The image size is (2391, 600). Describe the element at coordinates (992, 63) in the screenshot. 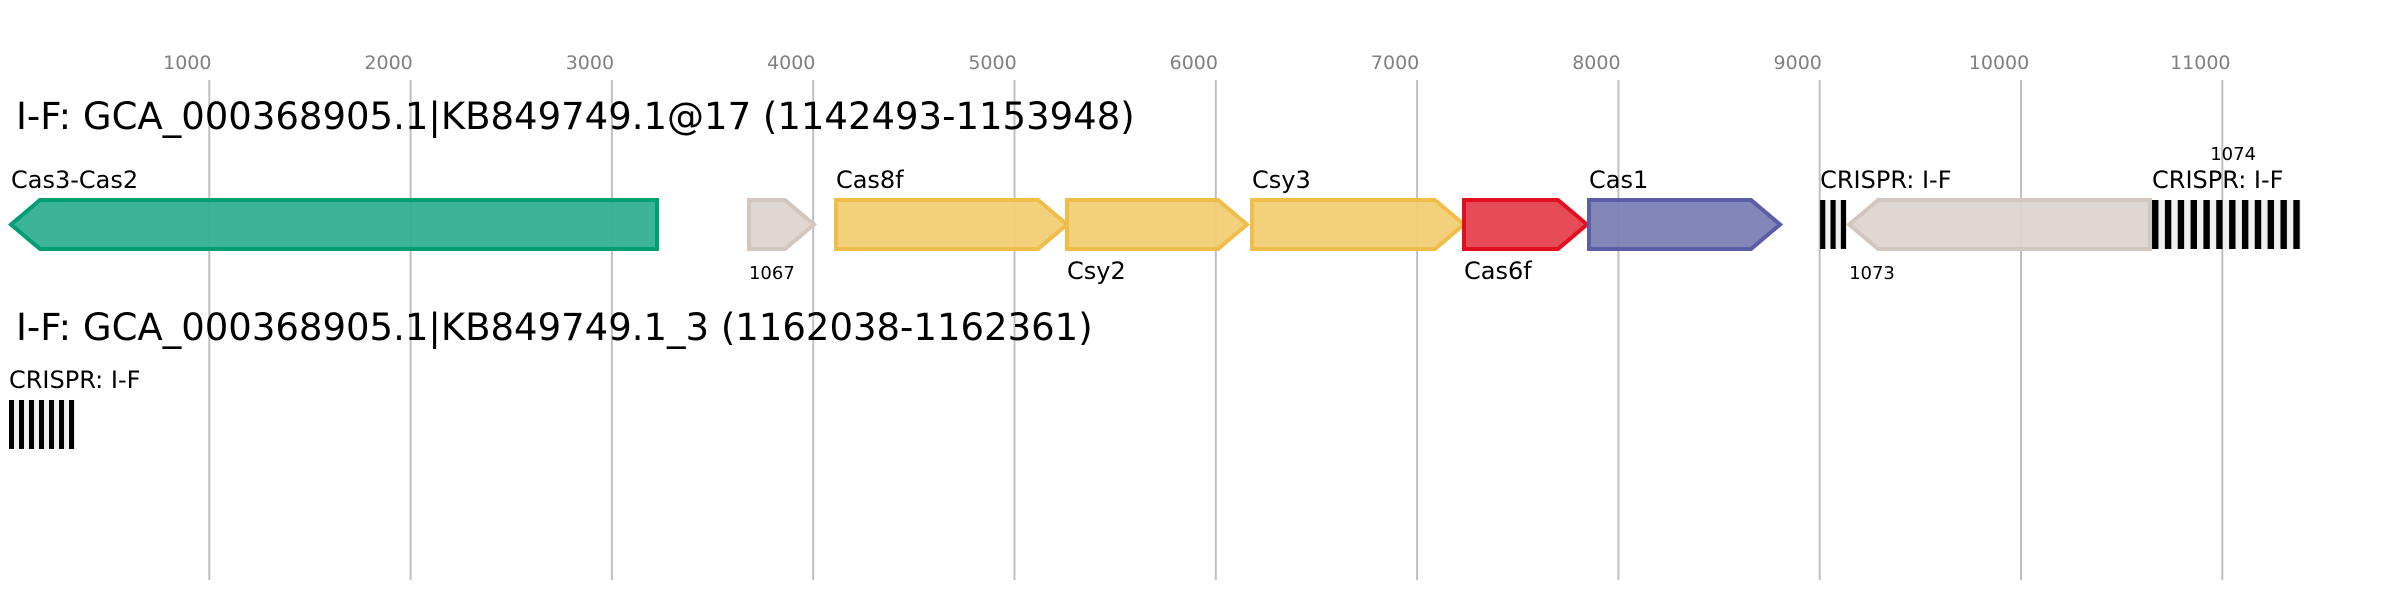

I see `tick-label: 5000` at that location.